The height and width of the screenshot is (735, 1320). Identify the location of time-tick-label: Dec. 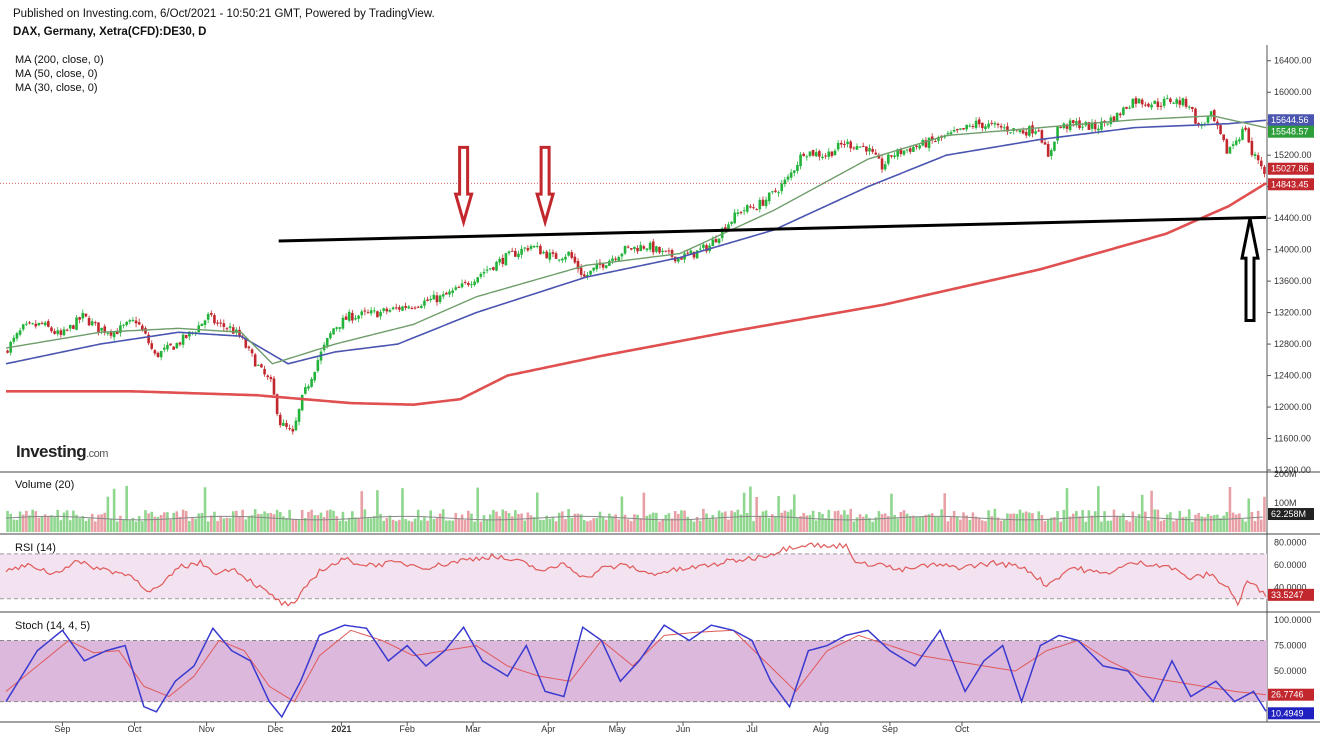
(276, 729).